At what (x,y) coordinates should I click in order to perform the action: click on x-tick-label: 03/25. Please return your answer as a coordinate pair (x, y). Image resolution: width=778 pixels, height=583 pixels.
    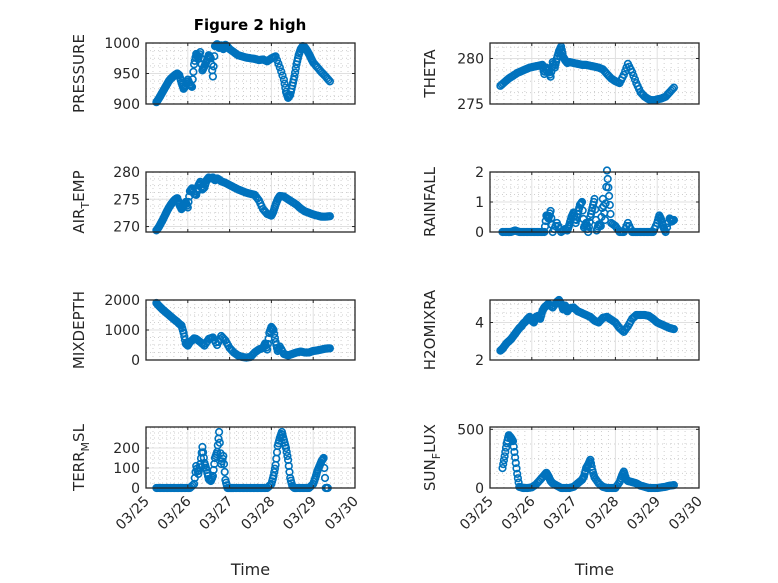
    Looking at the image, I should click on (477, 514).